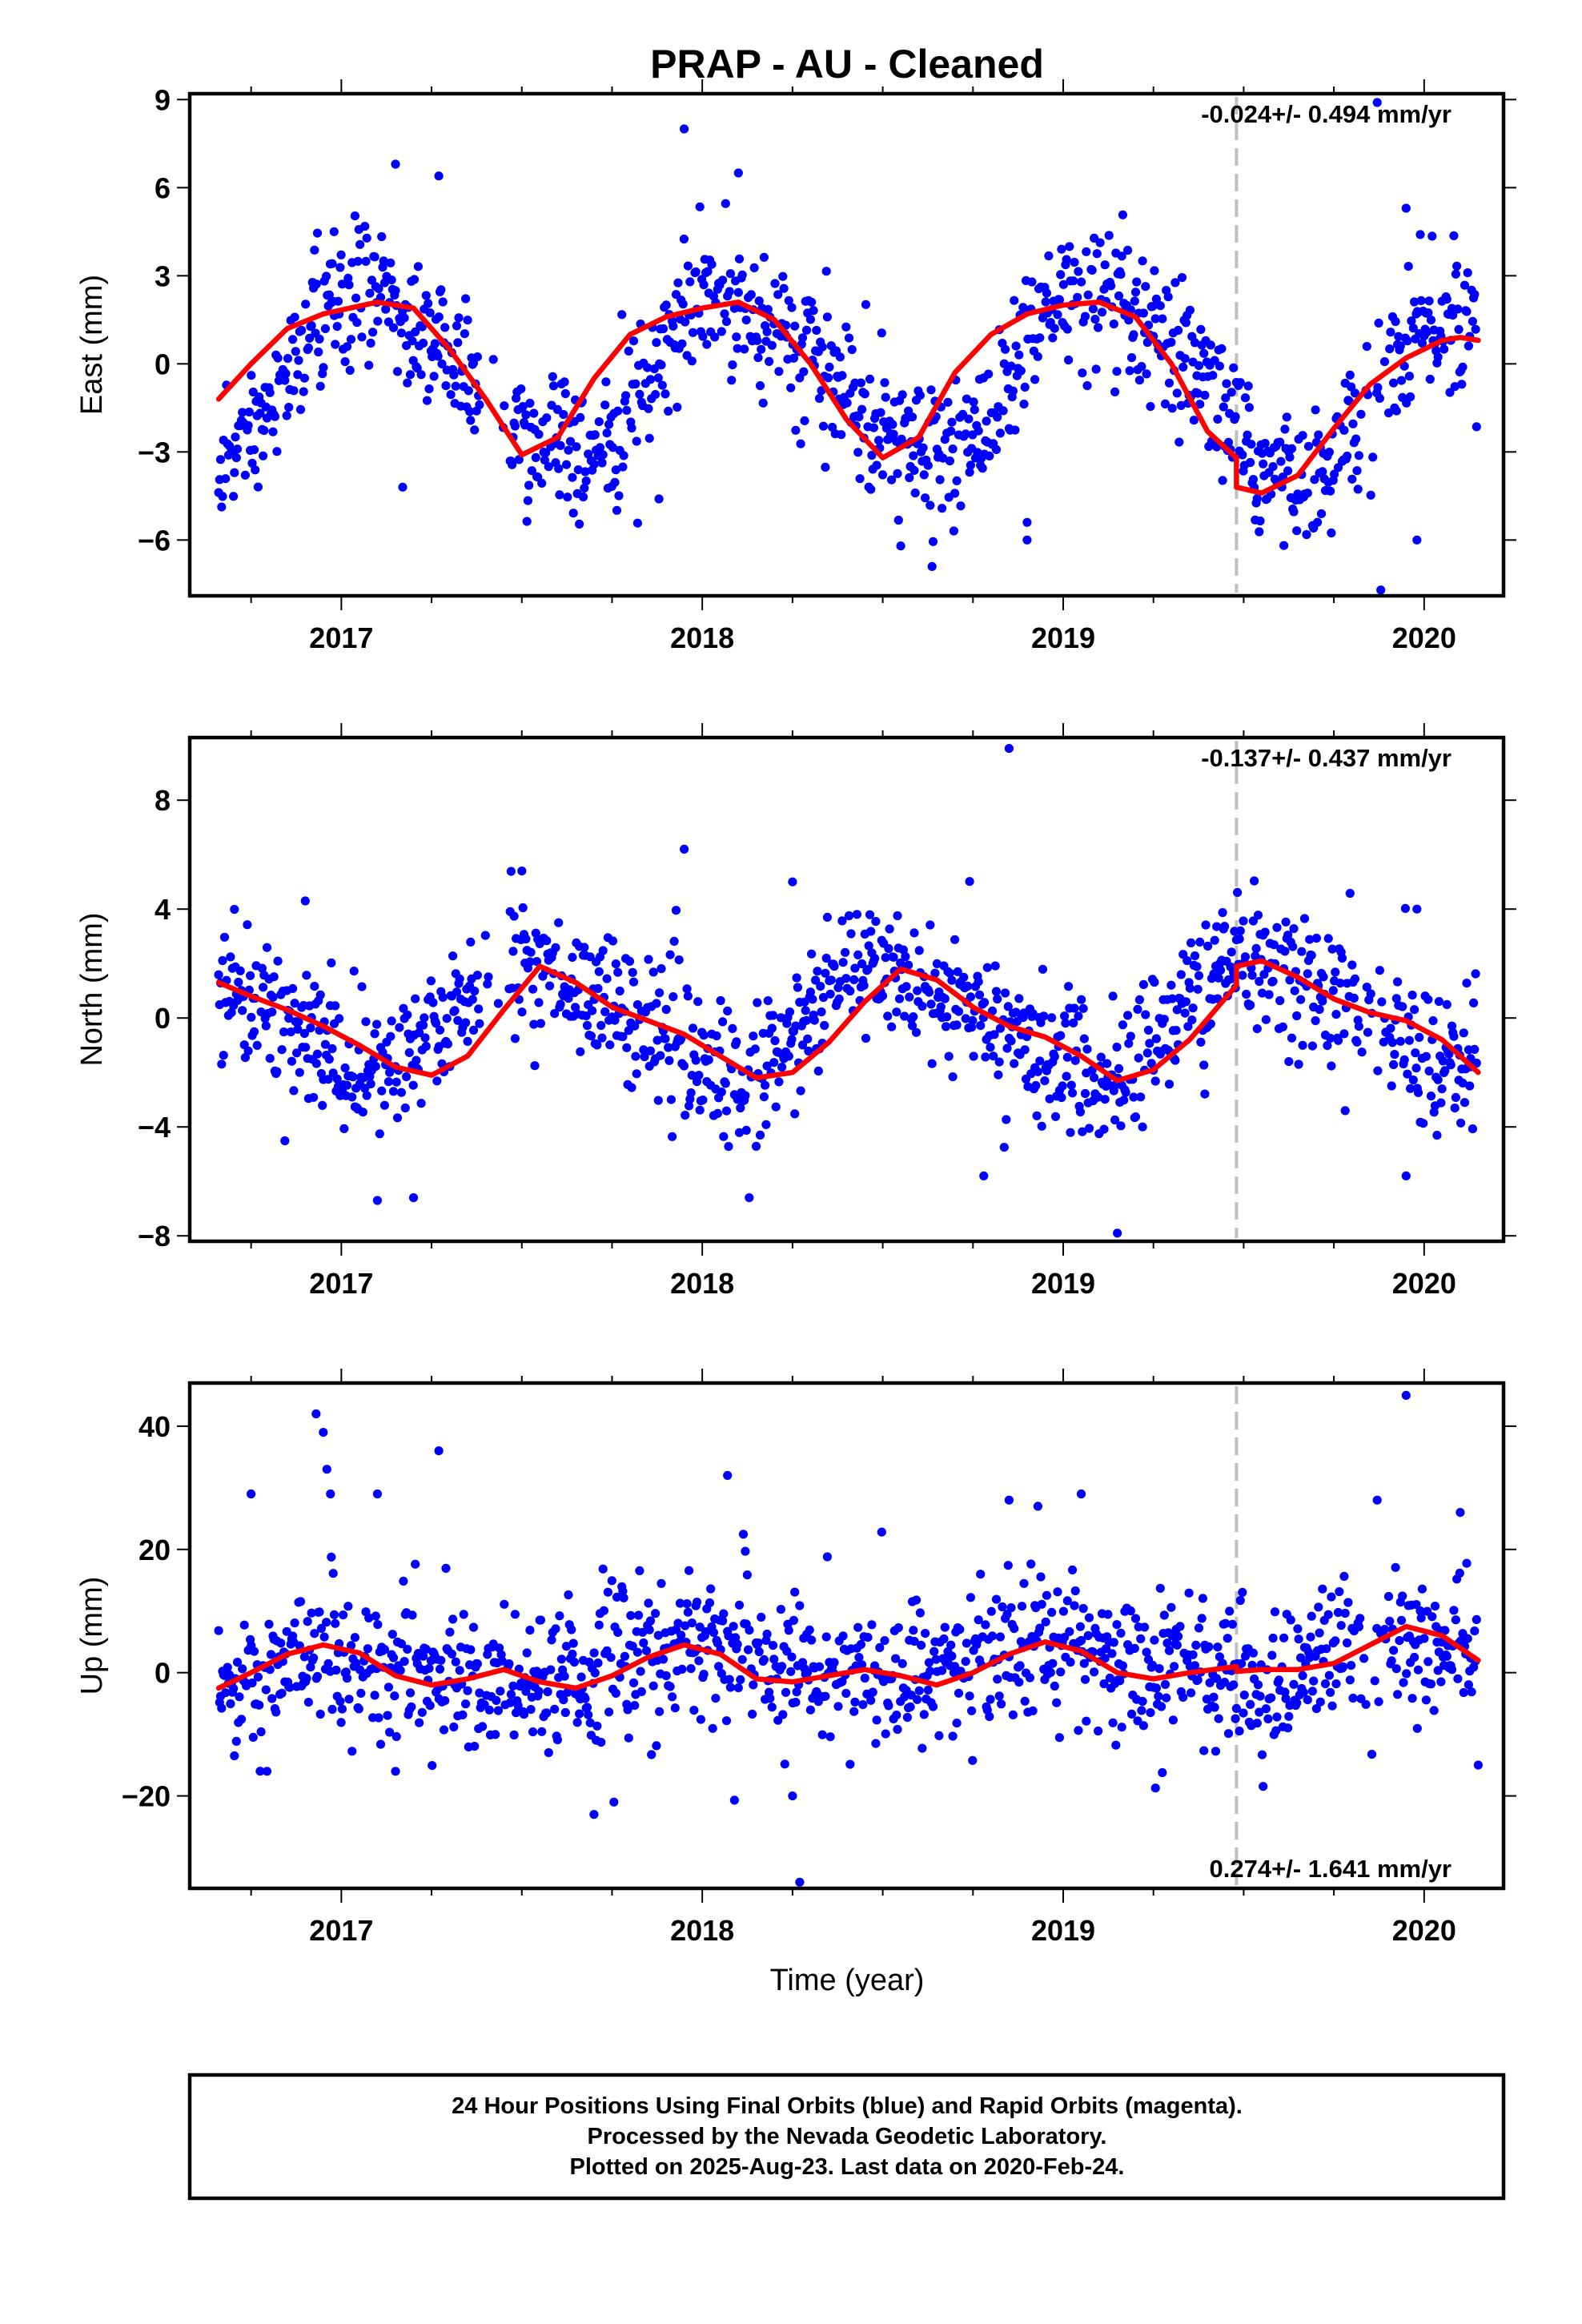 This screenshot has width=1582, height=2324. Describe the element at coordinates (1424, 1283) in the screenshot. I see `x-tick-label: 2020` at that location.